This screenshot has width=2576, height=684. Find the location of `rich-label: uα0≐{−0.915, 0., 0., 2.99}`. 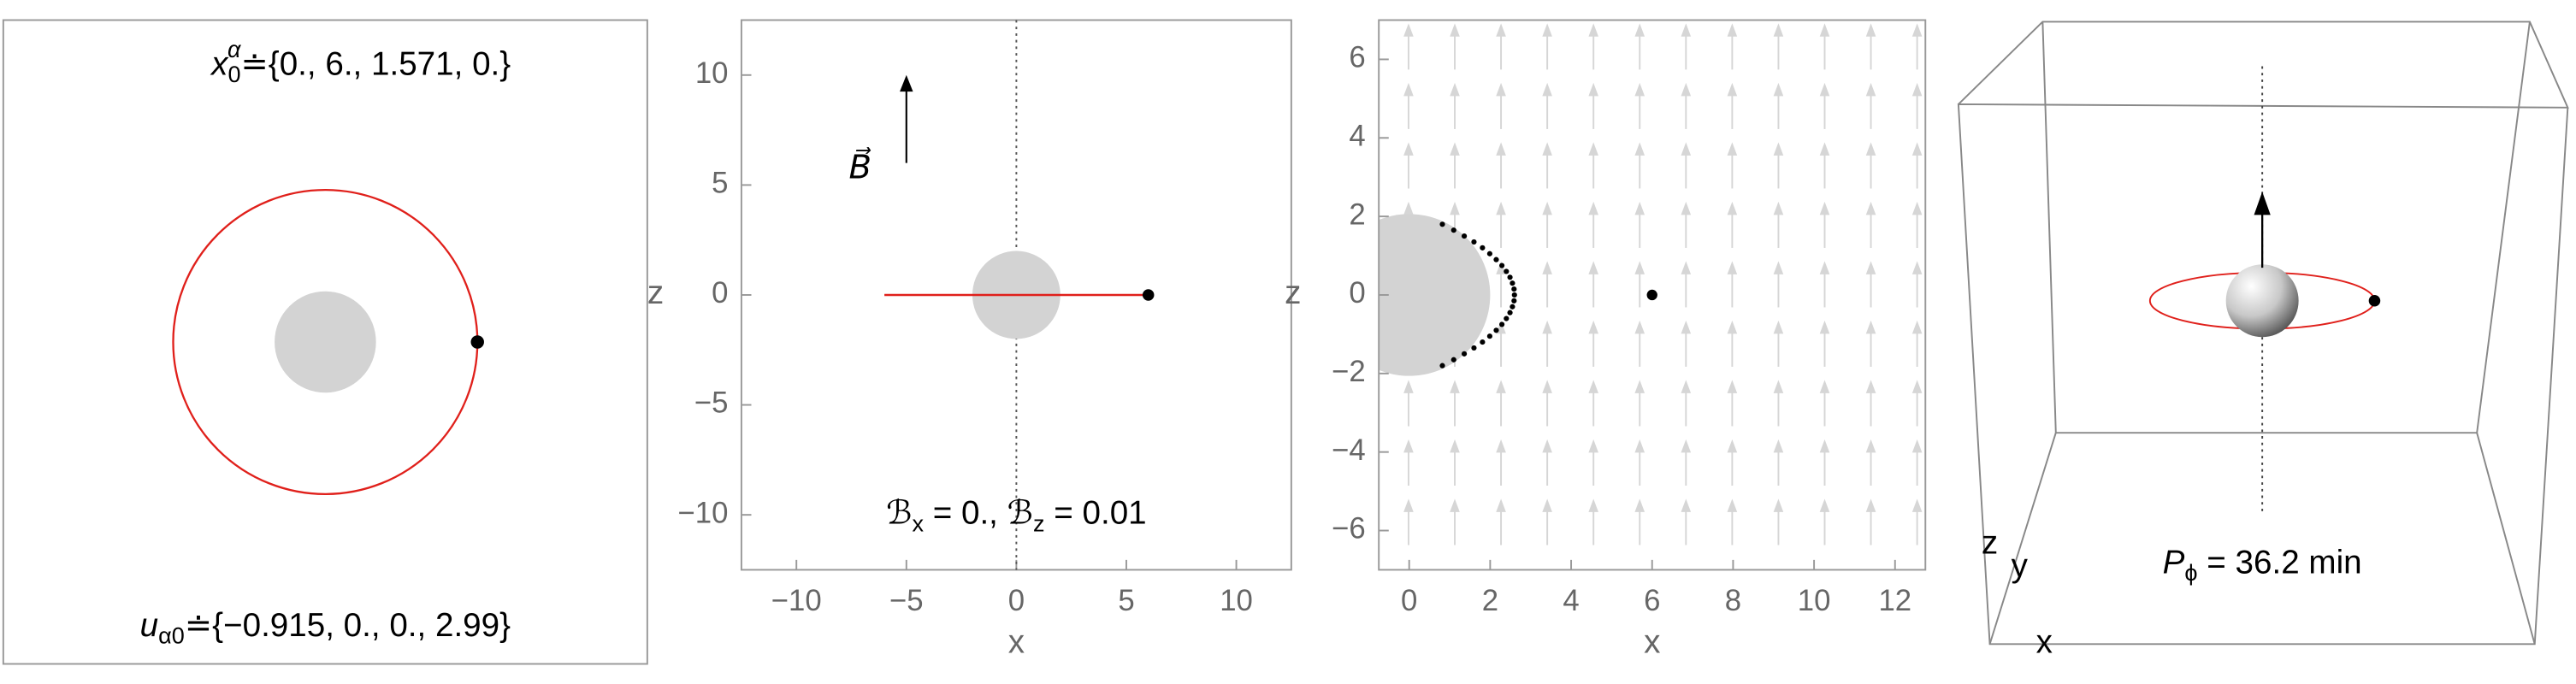

rich-label: uα0≐{−0.915, 0., 0., 2.99} is located at coordinates (325, 628).